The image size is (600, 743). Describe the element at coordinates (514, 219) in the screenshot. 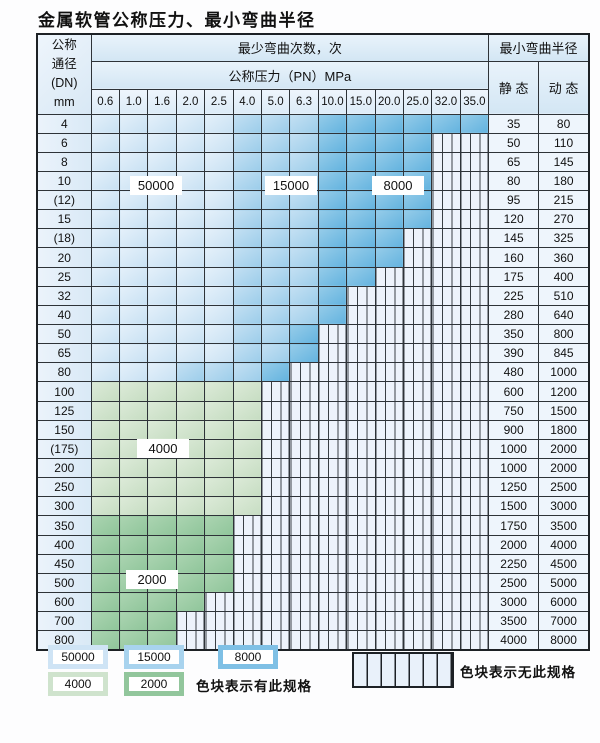

I see `static-value-cell: 120` at that location.